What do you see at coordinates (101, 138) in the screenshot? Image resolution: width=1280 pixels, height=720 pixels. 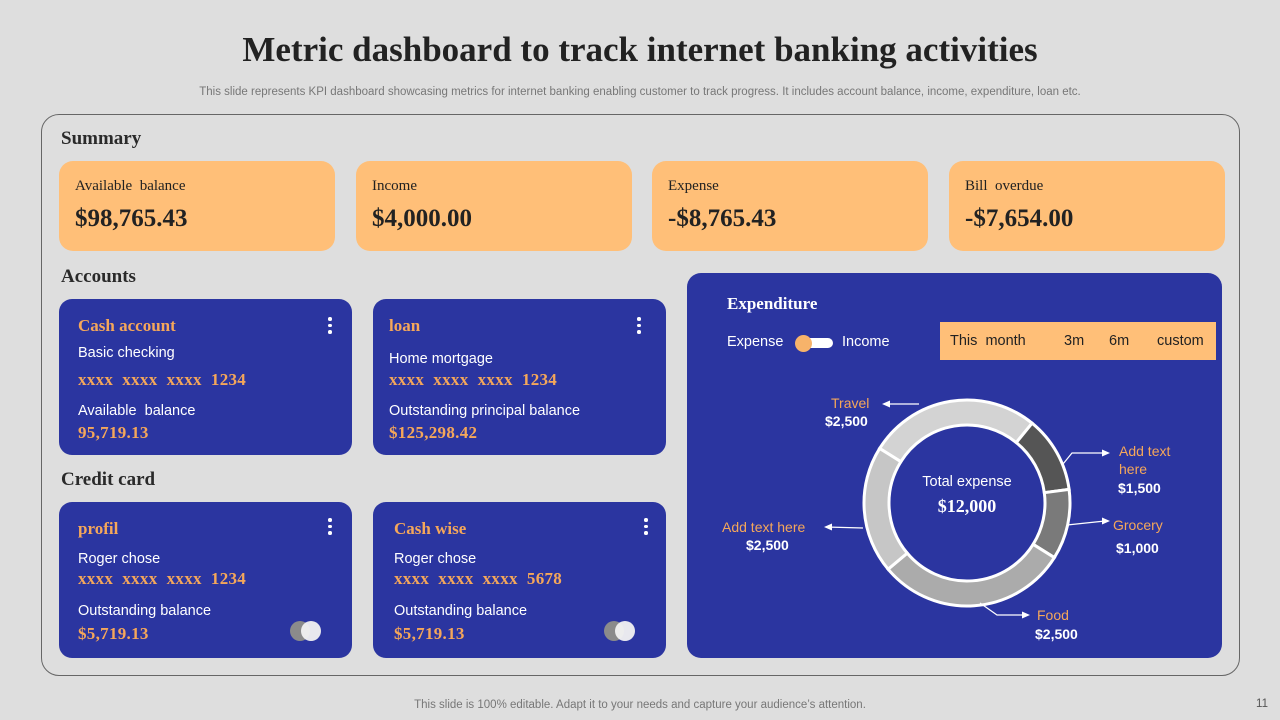 I see `section-summary: Summary` at bounding box center [101, 138].